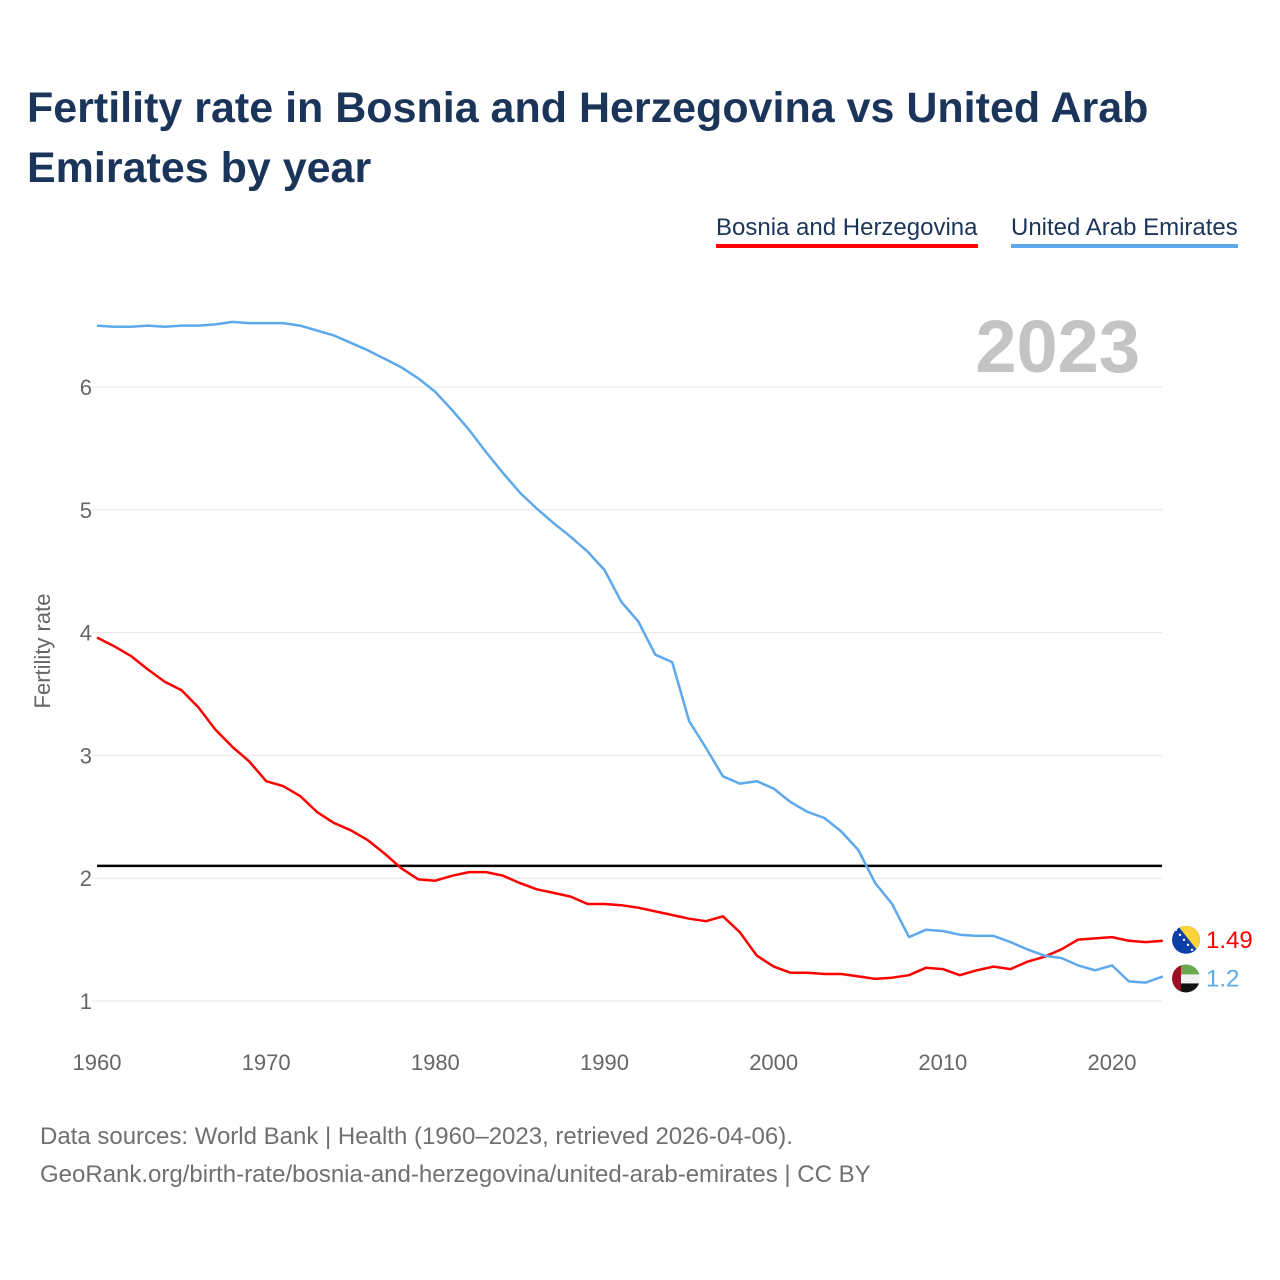  Describe the element at coordinates (1112, 1062) in the screenshot. I see `x-tick-label: 2020` at that location.